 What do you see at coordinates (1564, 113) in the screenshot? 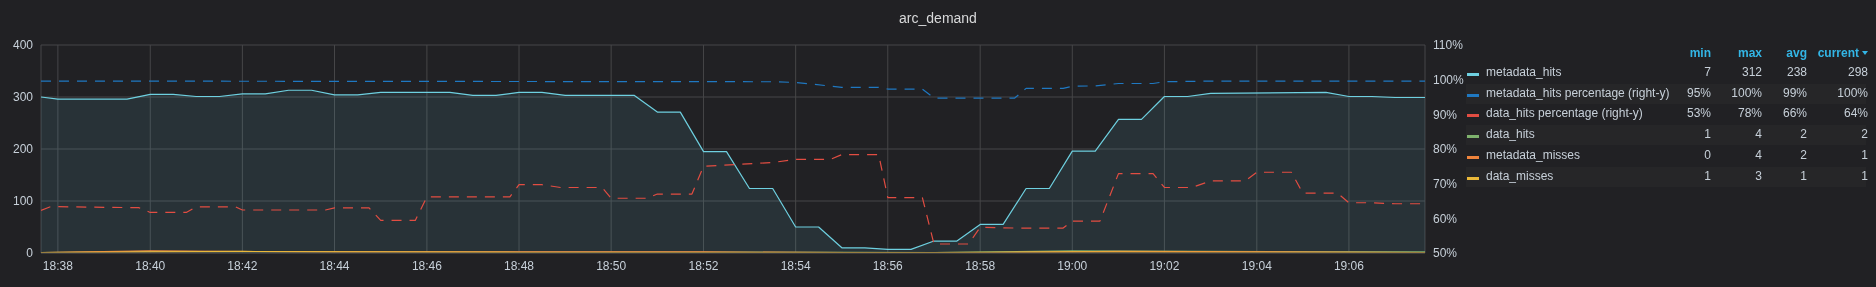
I see `legend-label: data_hits percentage (right-y)` at bounding box center [1564, 113].